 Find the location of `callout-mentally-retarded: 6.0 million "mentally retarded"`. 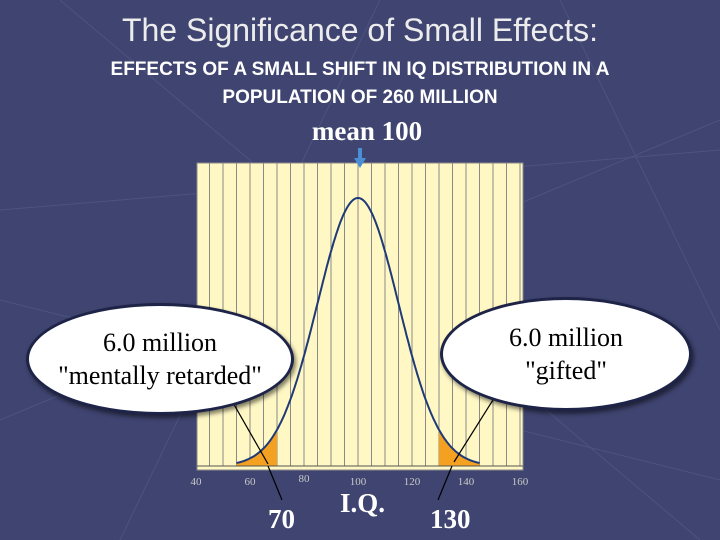

callout-mentally-retarded: 6.0 million "mentally retarded" is located at coordinates (160, 359).